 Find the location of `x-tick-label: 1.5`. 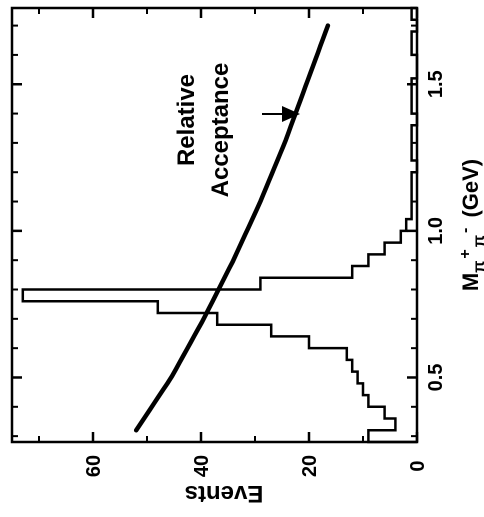

x-tick-label: 1.5 is located at coordinates (436, 84).